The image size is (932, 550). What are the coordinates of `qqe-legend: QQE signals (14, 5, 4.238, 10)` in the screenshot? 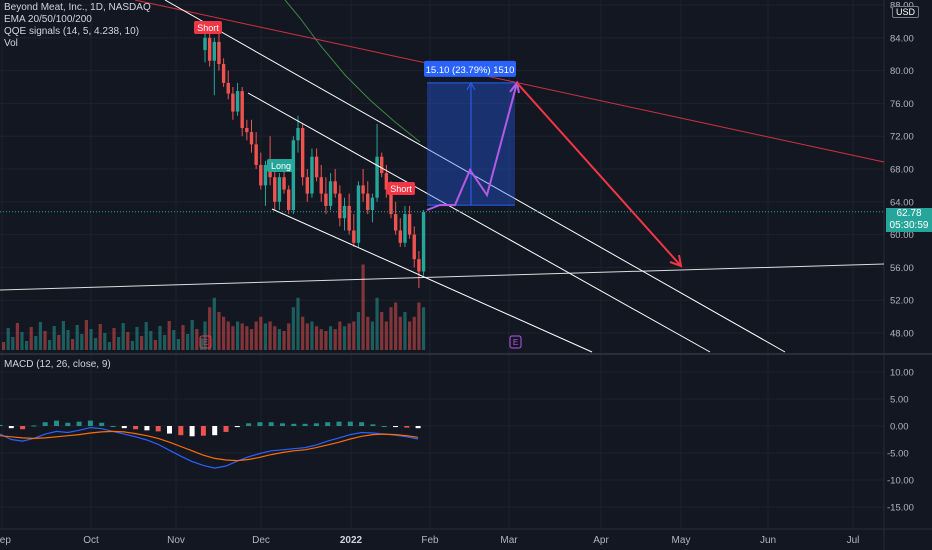 It's located at (72, 31).